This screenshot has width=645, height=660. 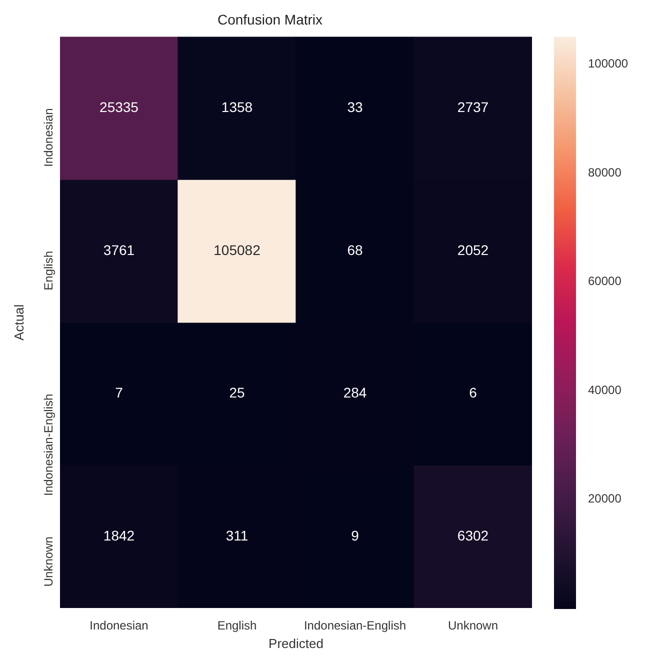 I want to click on y-tick-label: Indonesian, so click(x=48, y=137).